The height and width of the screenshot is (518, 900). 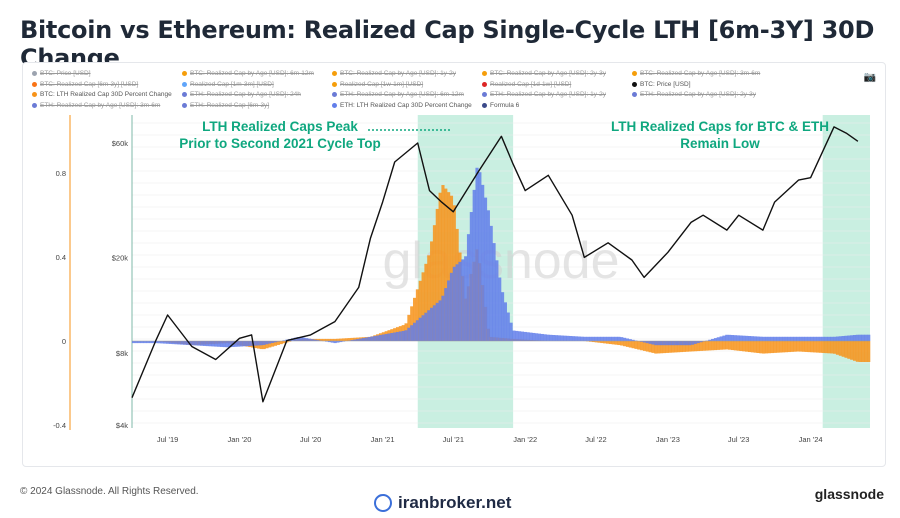 What do you see at coordinates (59, 425) in the screenshot?
I see `left-axis-tick: -0.4` at bounding box center [59, 425].